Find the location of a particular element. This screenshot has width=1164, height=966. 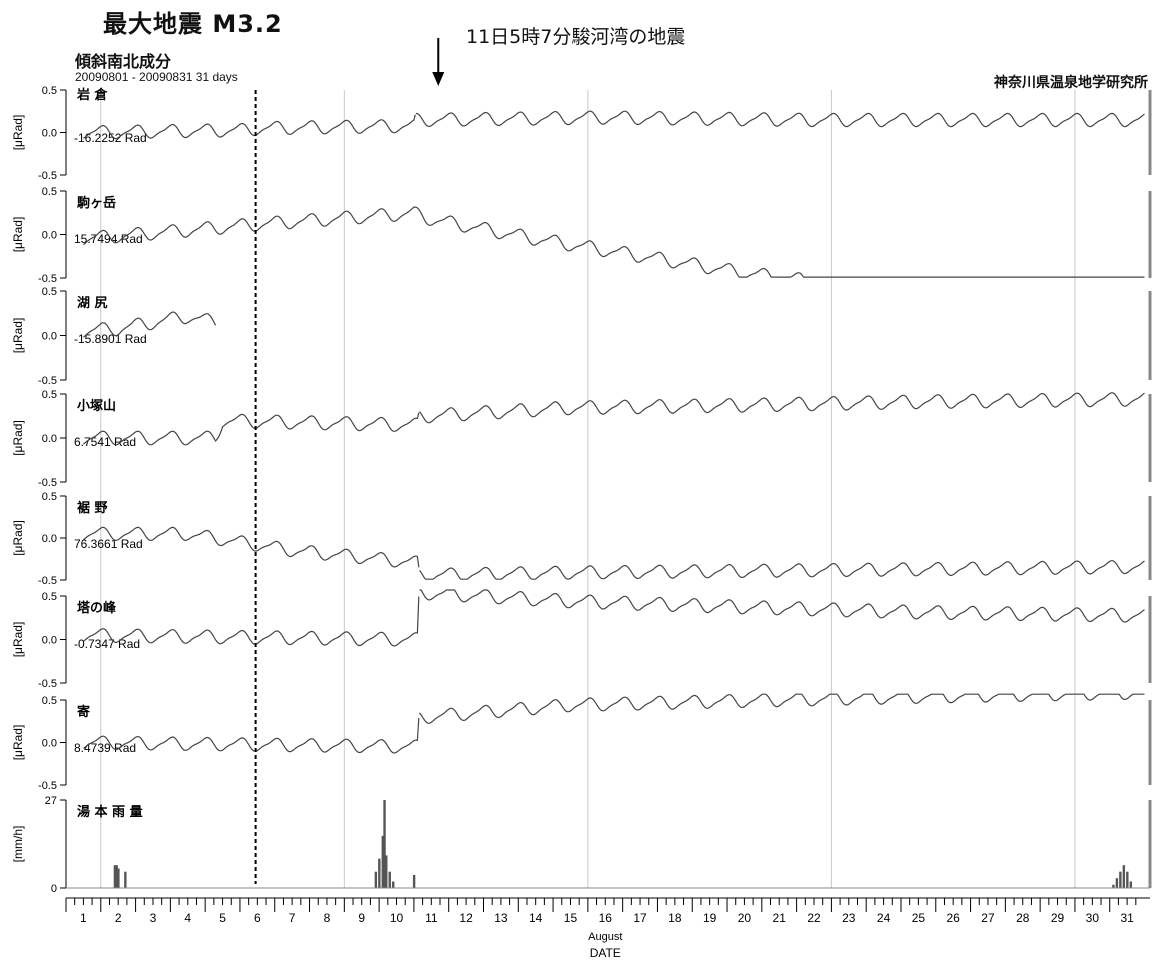

x-tick-label: 27 is located at coordinates (988, 918).